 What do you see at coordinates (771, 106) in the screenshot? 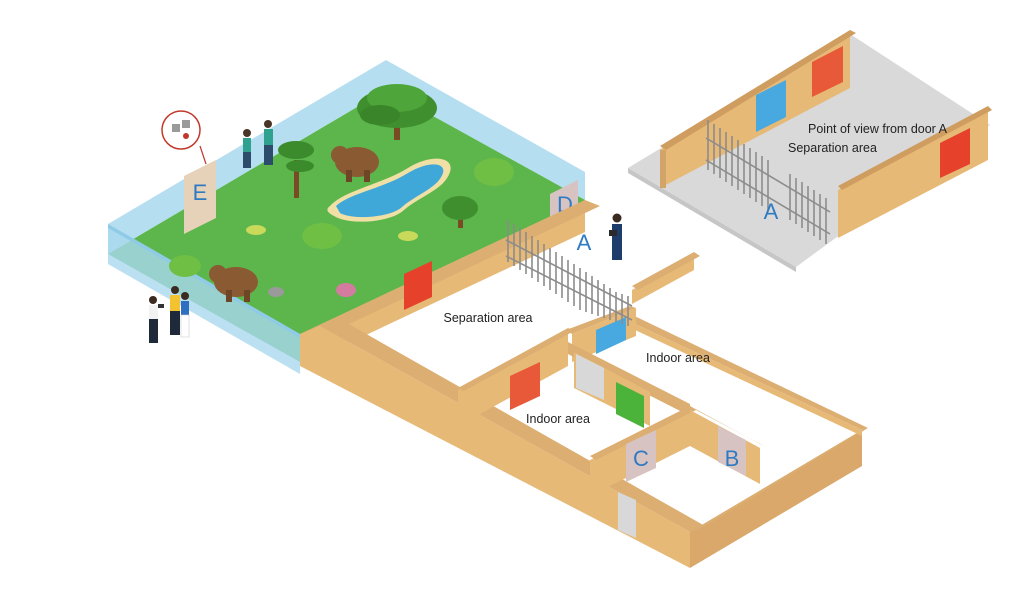
I see `inset-door-blue` at bounding box center [771, 106].